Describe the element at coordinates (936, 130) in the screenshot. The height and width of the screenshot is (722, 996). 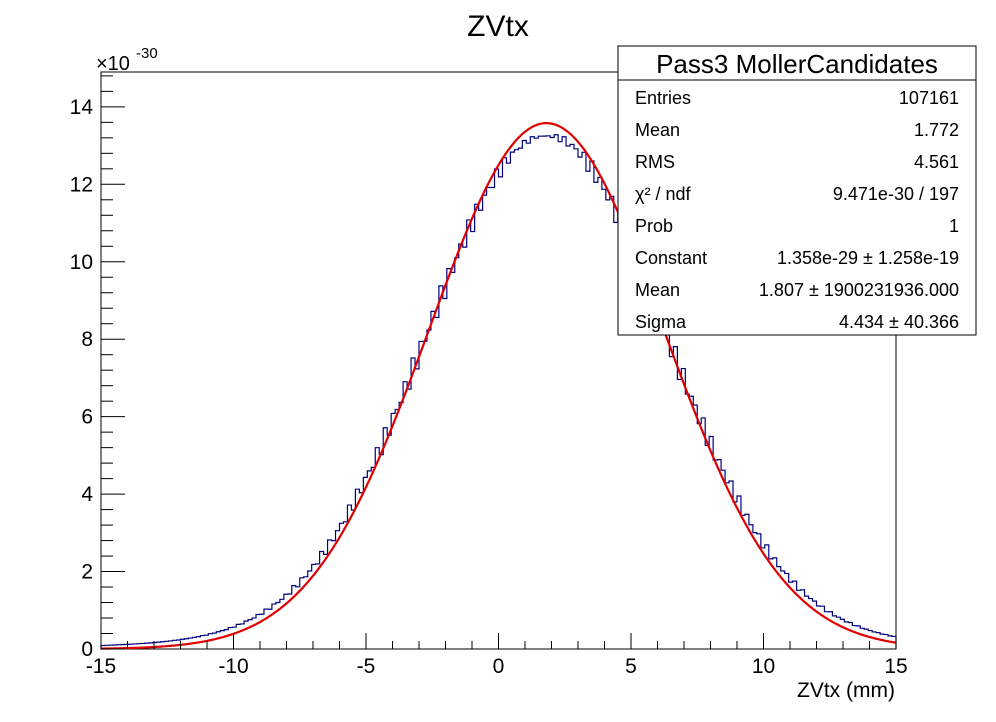
I see `stats-row-value: 1.772` at that location.